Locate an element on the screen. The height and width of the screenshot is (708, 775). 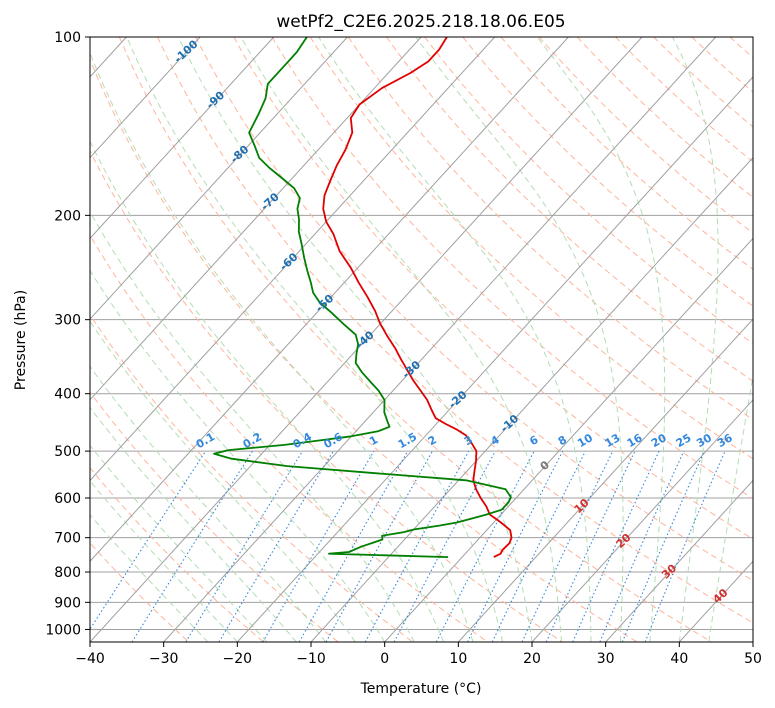
x-tick-label: −20 is located at coordinates (238, 659).